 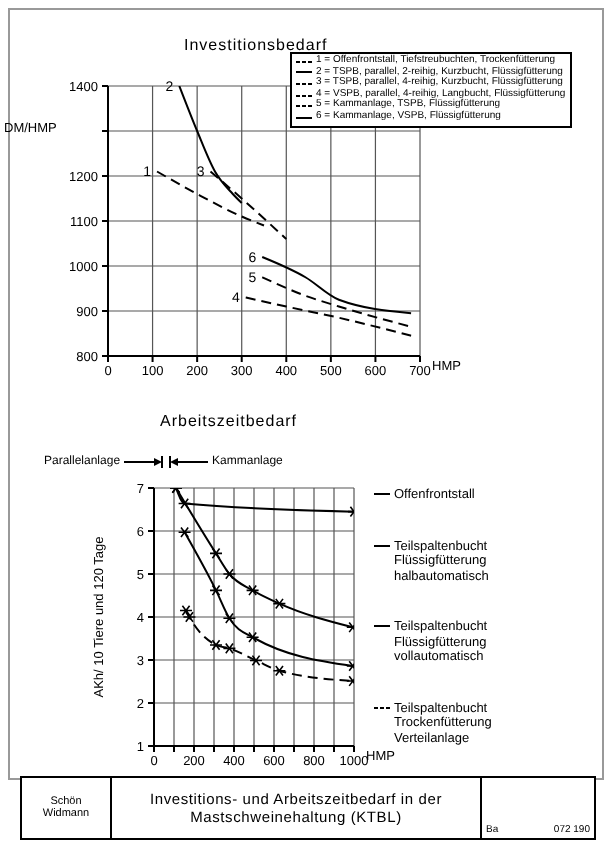 What do you see at coordinates (229, 421) in the screenshot?
I see `chart-title: Arbeitszeitbedarf` at bounding box center [229, 421].